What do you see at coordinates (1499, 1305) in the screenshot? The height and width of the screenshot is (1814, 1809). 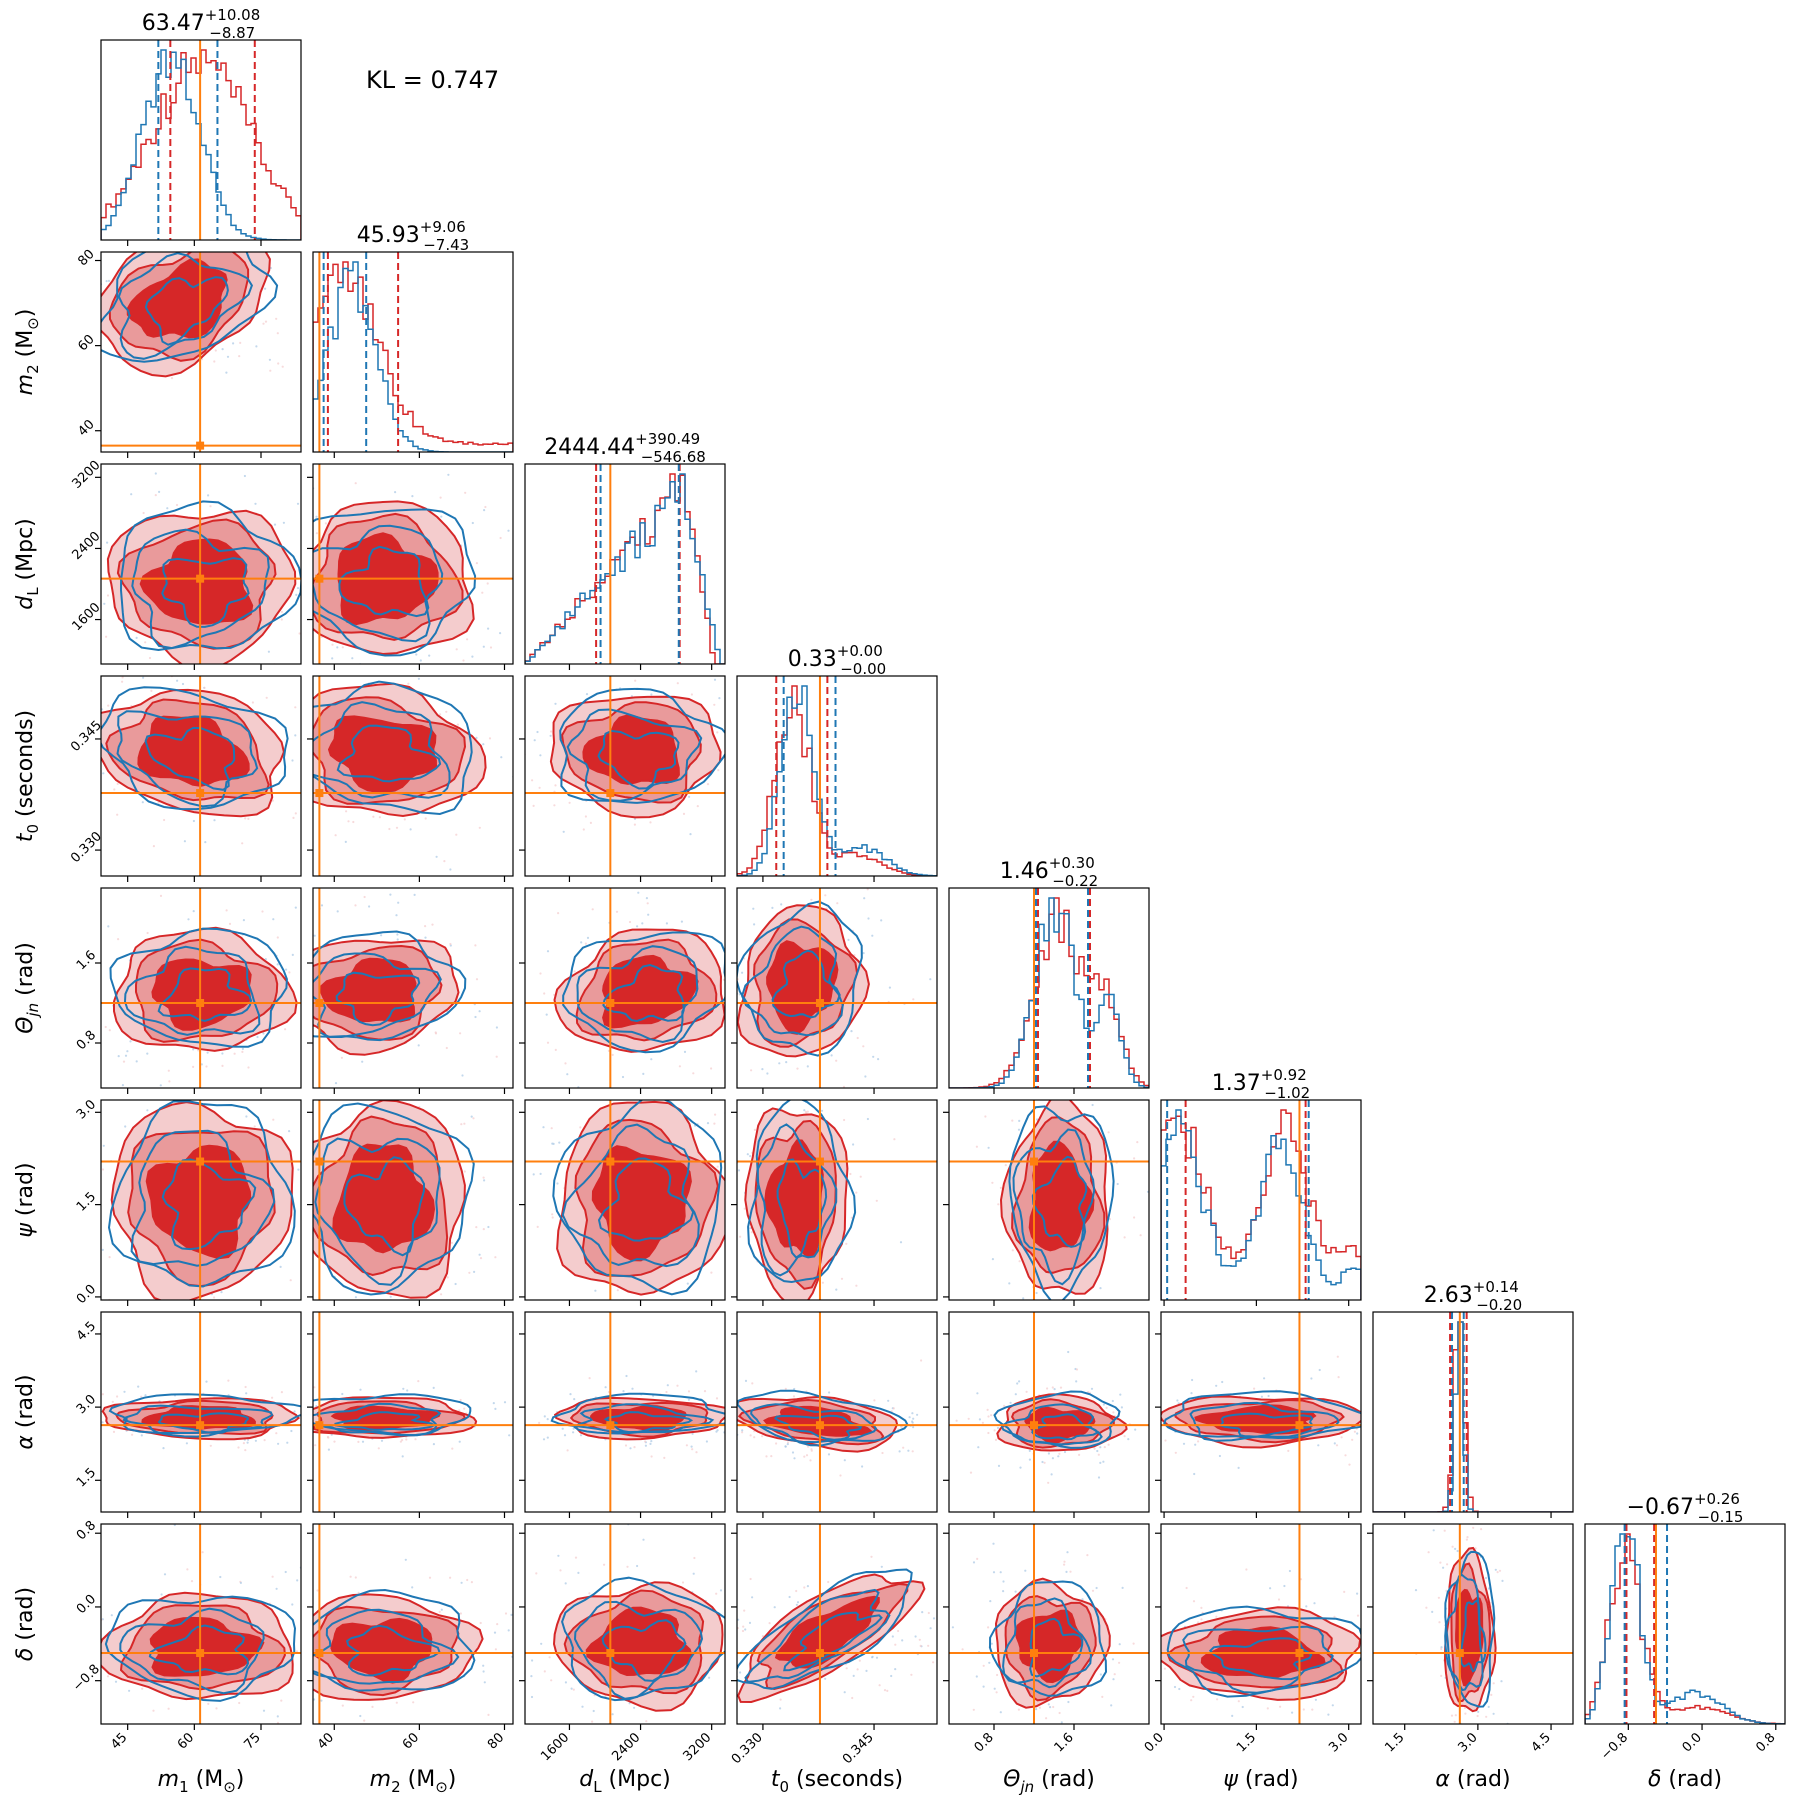 I see `title-minus: −0.20` at bounding box center [1499, 1305].